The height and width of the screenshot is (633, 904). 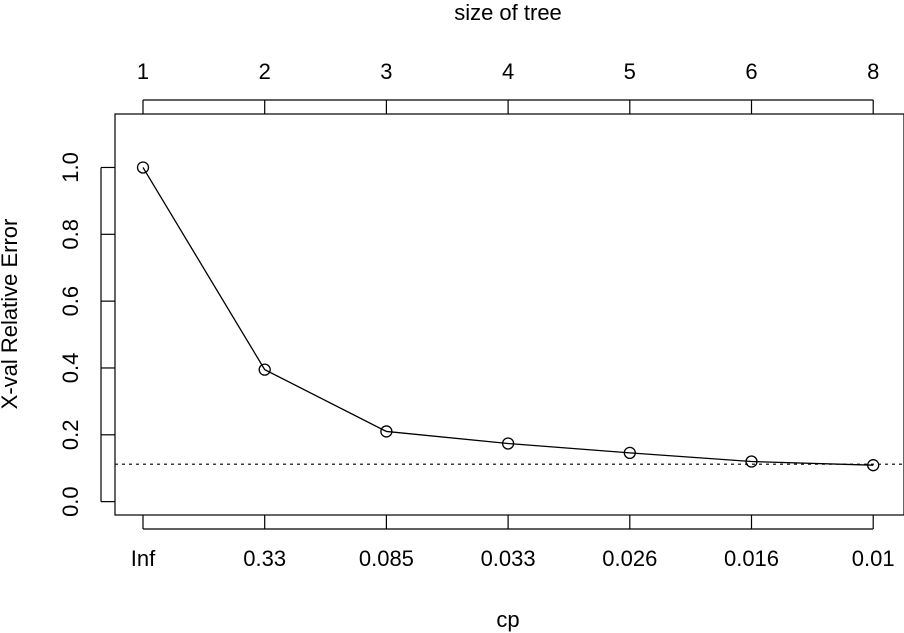 What do you see at coordinates (873, 558) in the screenshot?
I see `x-tick-label: 0.01` at bounding box center [873, 558].